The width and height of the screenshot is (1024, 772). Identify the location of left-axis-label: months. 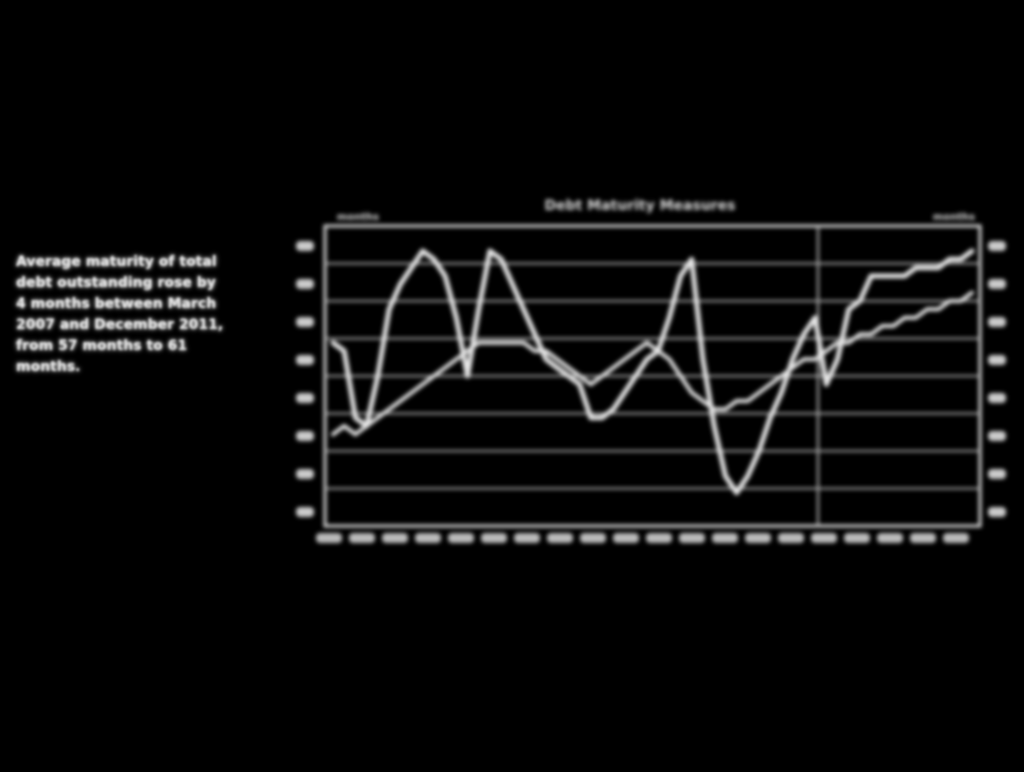
(358, 217).